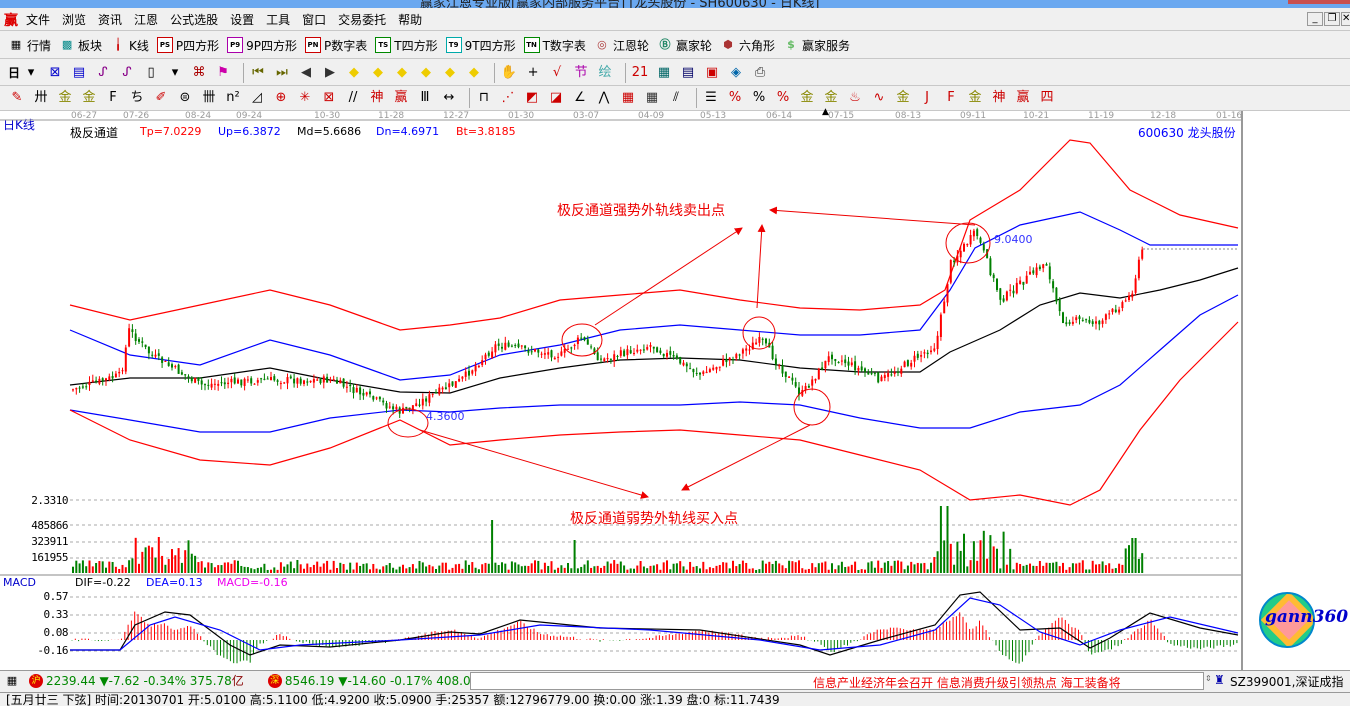 The width and height of the screenshot is (1350, 706). Describe the element at coordinates (65, 97) in the screenshot. I see `gold-lines-icon: 金` at that location.